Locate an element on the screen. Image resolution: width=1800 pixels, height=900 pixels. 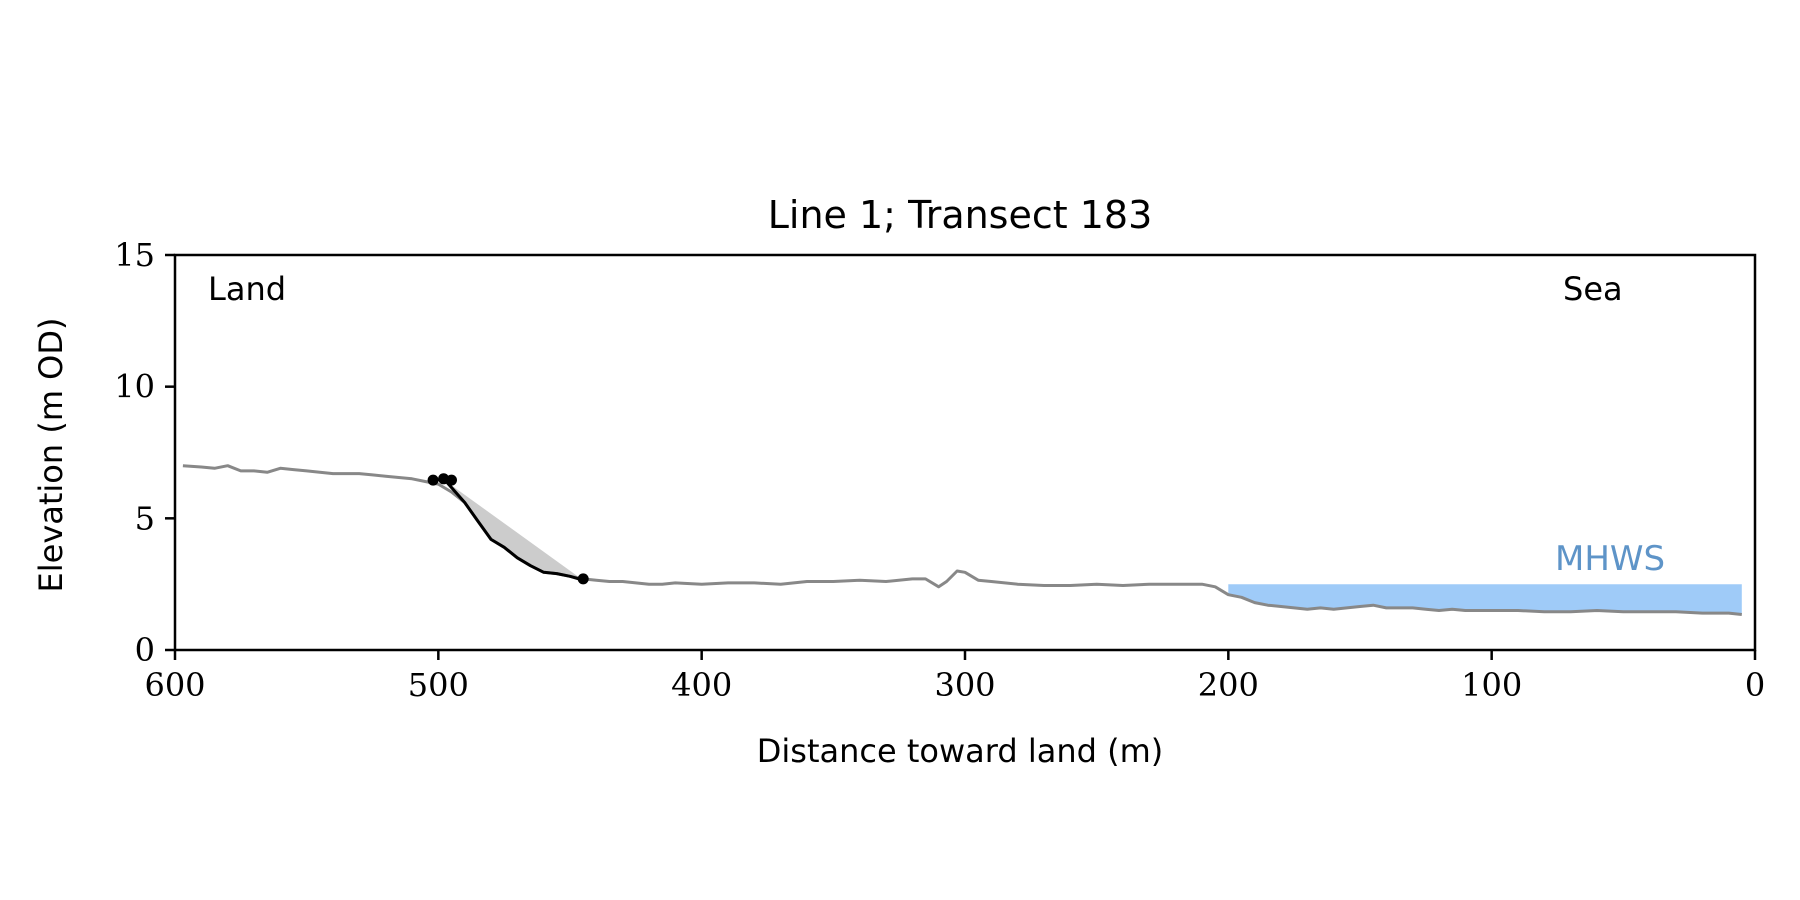
x-tick-label: 200 is located at coordinates (1228, 685).